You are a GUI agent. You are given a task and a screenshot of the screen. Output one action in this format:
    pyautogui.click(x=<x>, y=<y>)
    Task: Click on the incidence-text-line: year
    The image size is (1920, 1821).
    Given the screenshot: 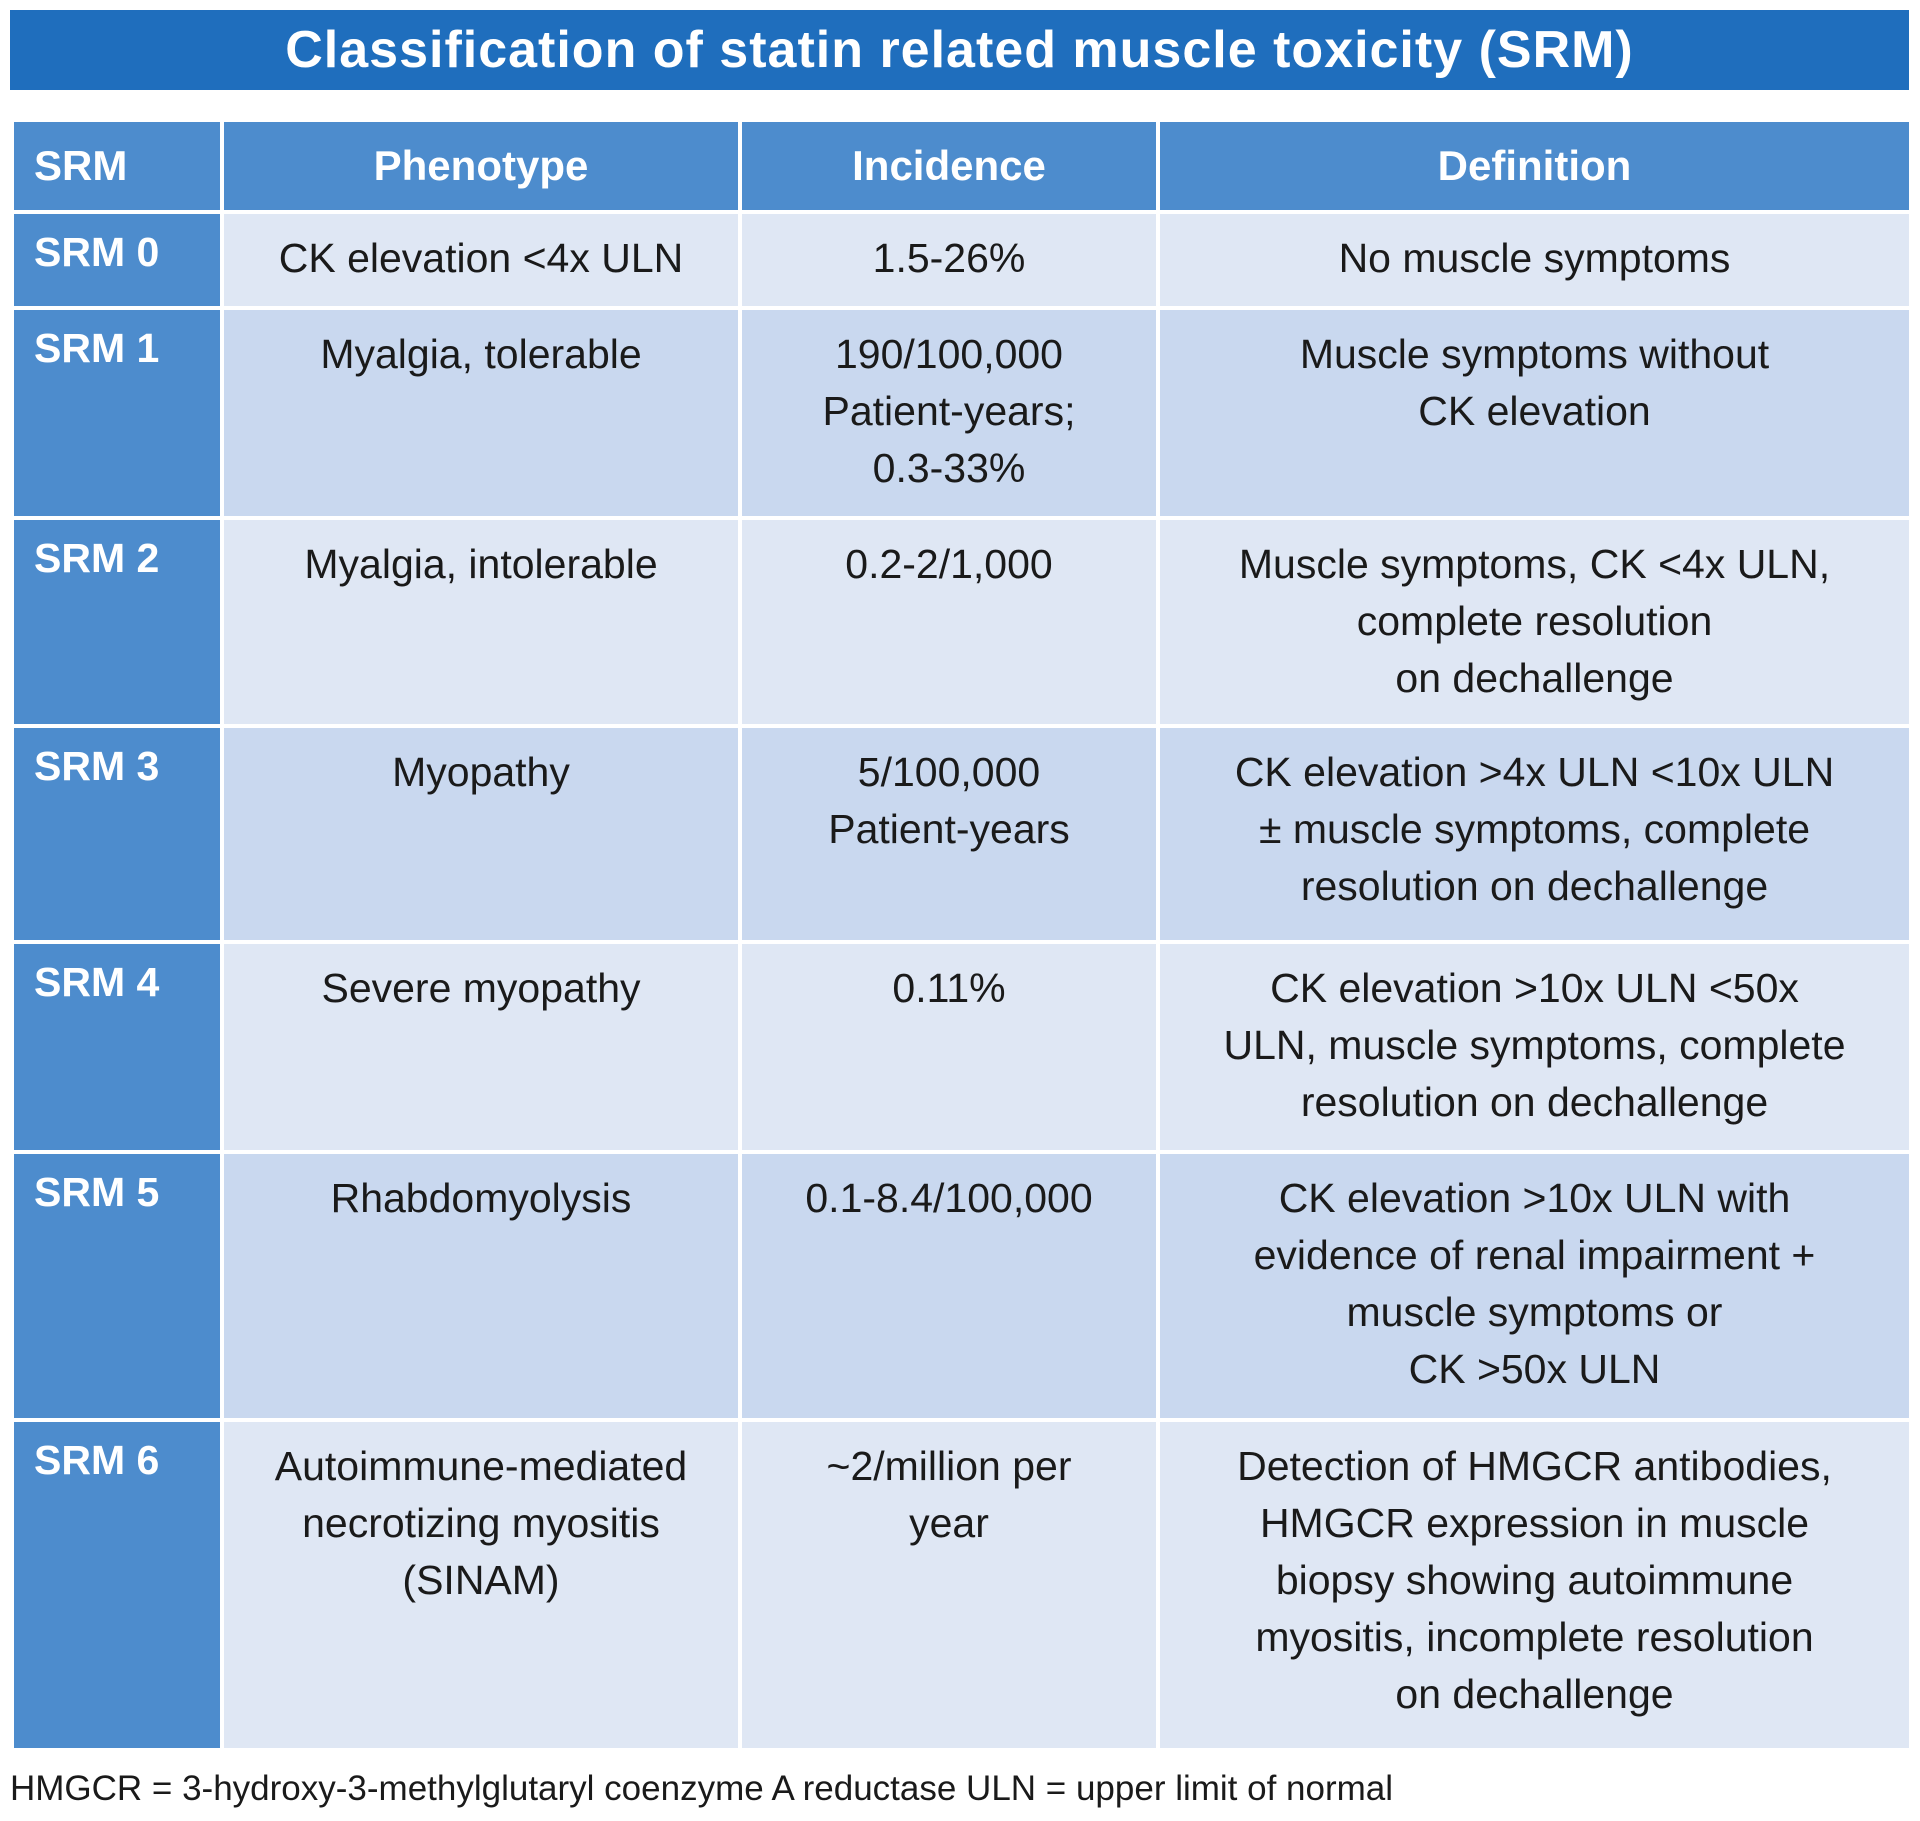 What is the action you would take?
    pyautogui.click(x=949, y=1523)
    